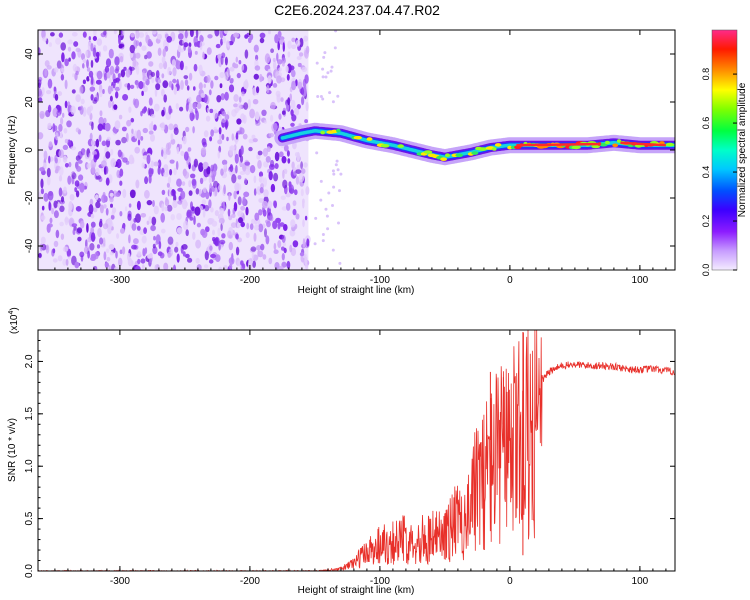  I want to click on chart-title: C2E6.2024.237.04.47.R02, so click(357, 10).